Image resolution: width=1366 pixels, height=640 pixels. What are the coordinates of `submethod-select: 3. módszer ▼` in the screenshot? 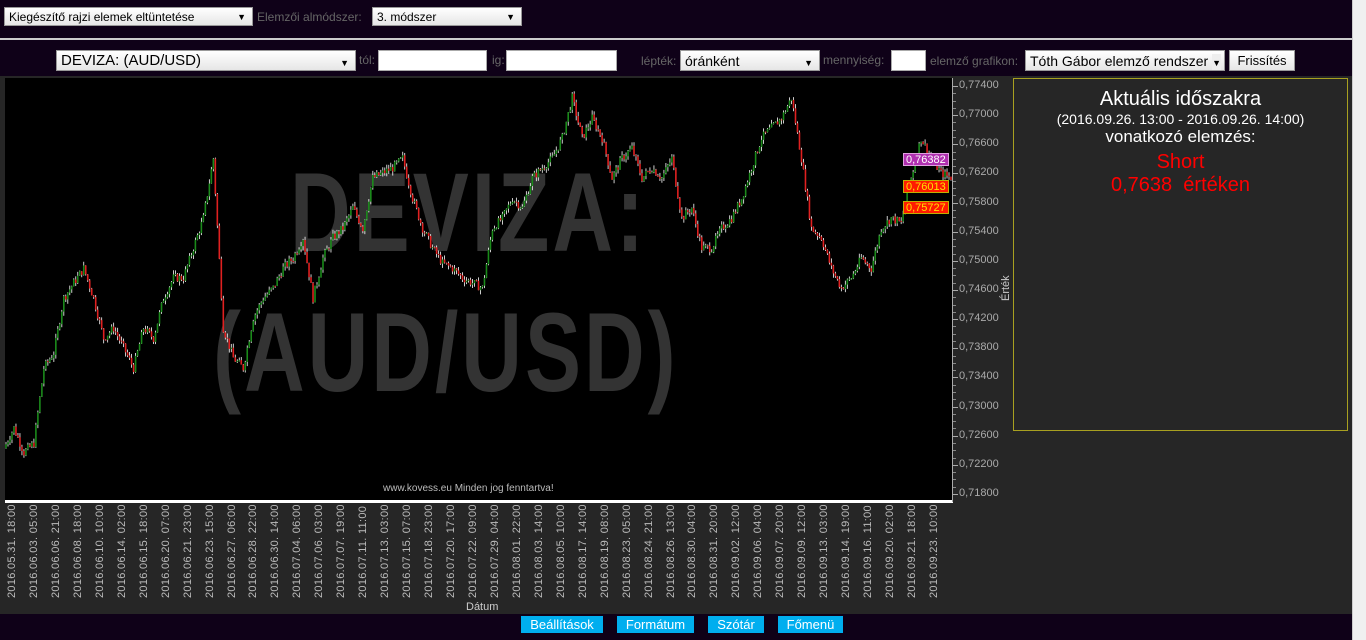 It's located at (447, 16).